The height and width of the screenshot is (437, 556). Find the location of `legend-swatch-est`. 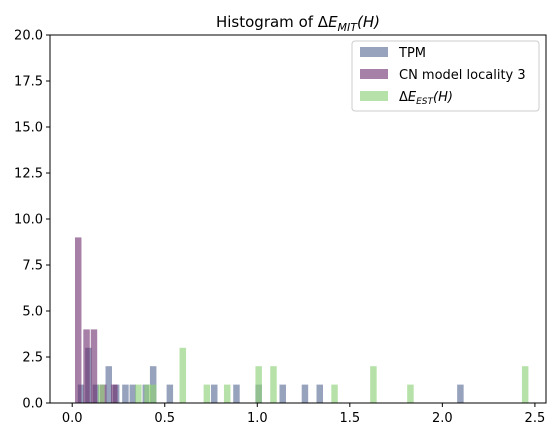

legend-swatch-est is located at coordinates (374, 96).